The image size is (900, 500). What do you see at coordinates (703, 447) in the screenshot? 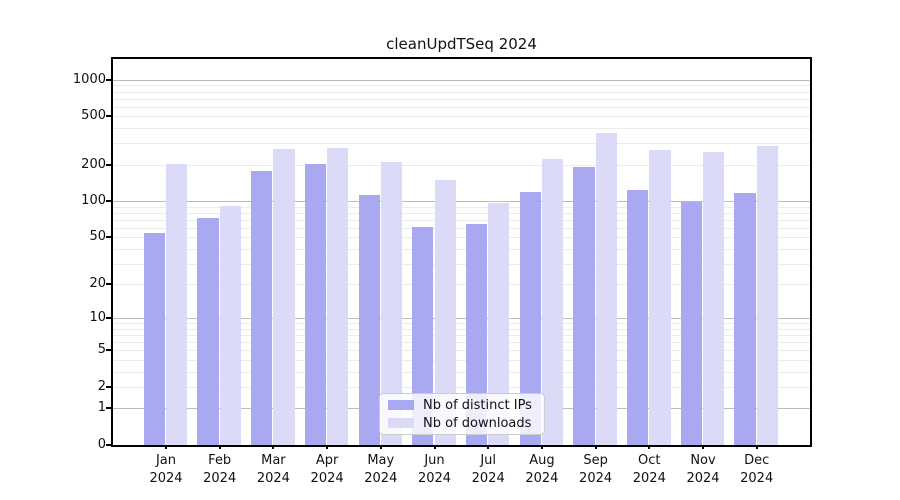
I see `xtick-mark-nov` at bounding box center [703, 447].